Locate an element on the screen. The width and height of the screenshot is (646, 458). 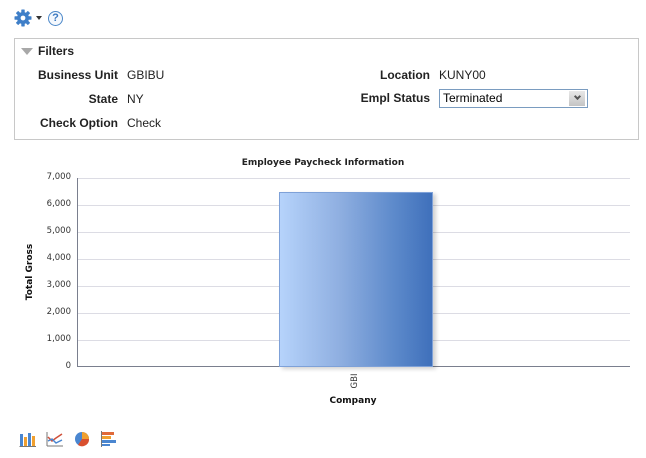
help-button: ? is located at coordinates (55, 18).